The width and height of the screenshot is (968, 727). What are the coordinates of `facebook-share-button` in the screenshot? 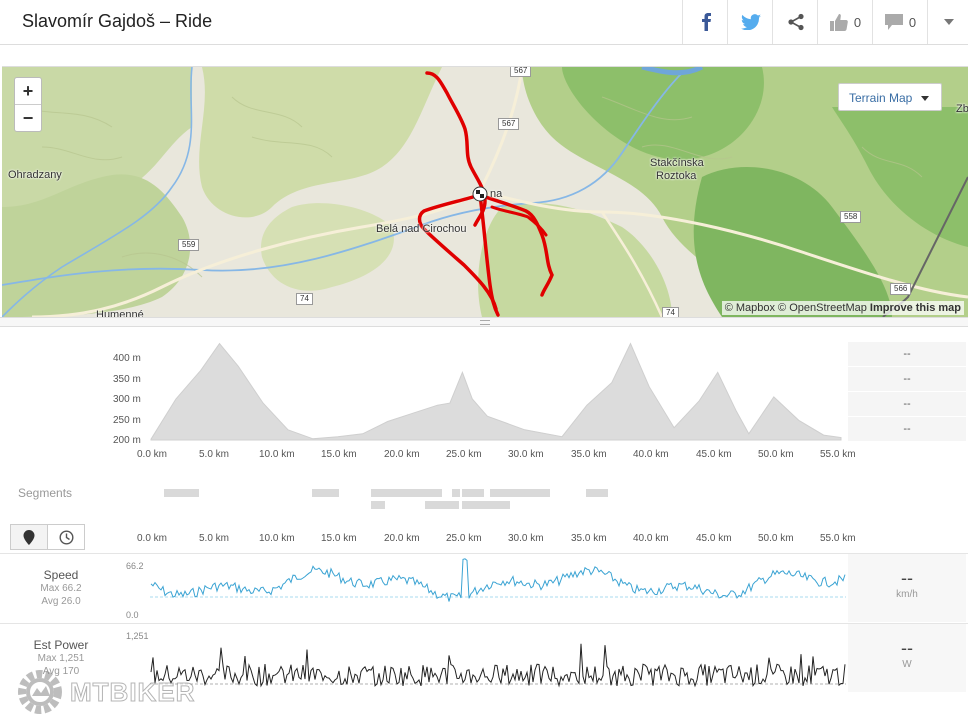 It's located at (705, 22).